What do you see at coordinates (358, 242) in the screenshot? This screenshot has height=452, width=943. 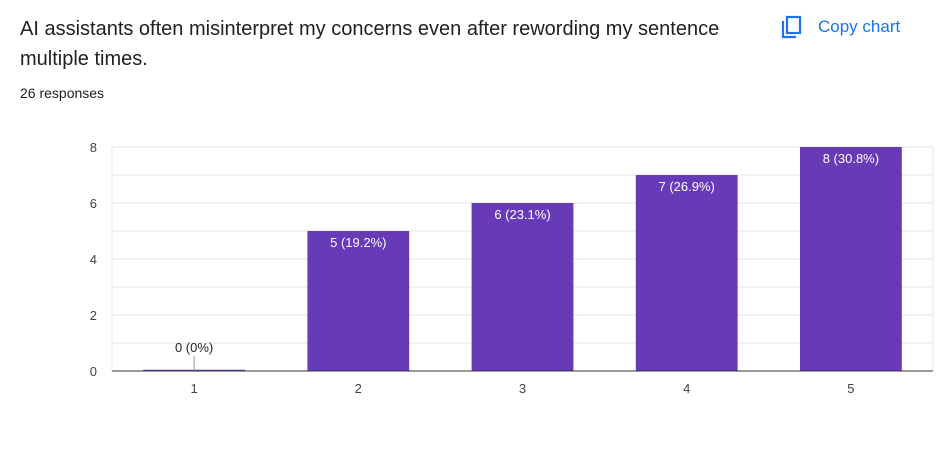 I see `data-label: 5 (19.2%)` at bounding box center [358, 242].